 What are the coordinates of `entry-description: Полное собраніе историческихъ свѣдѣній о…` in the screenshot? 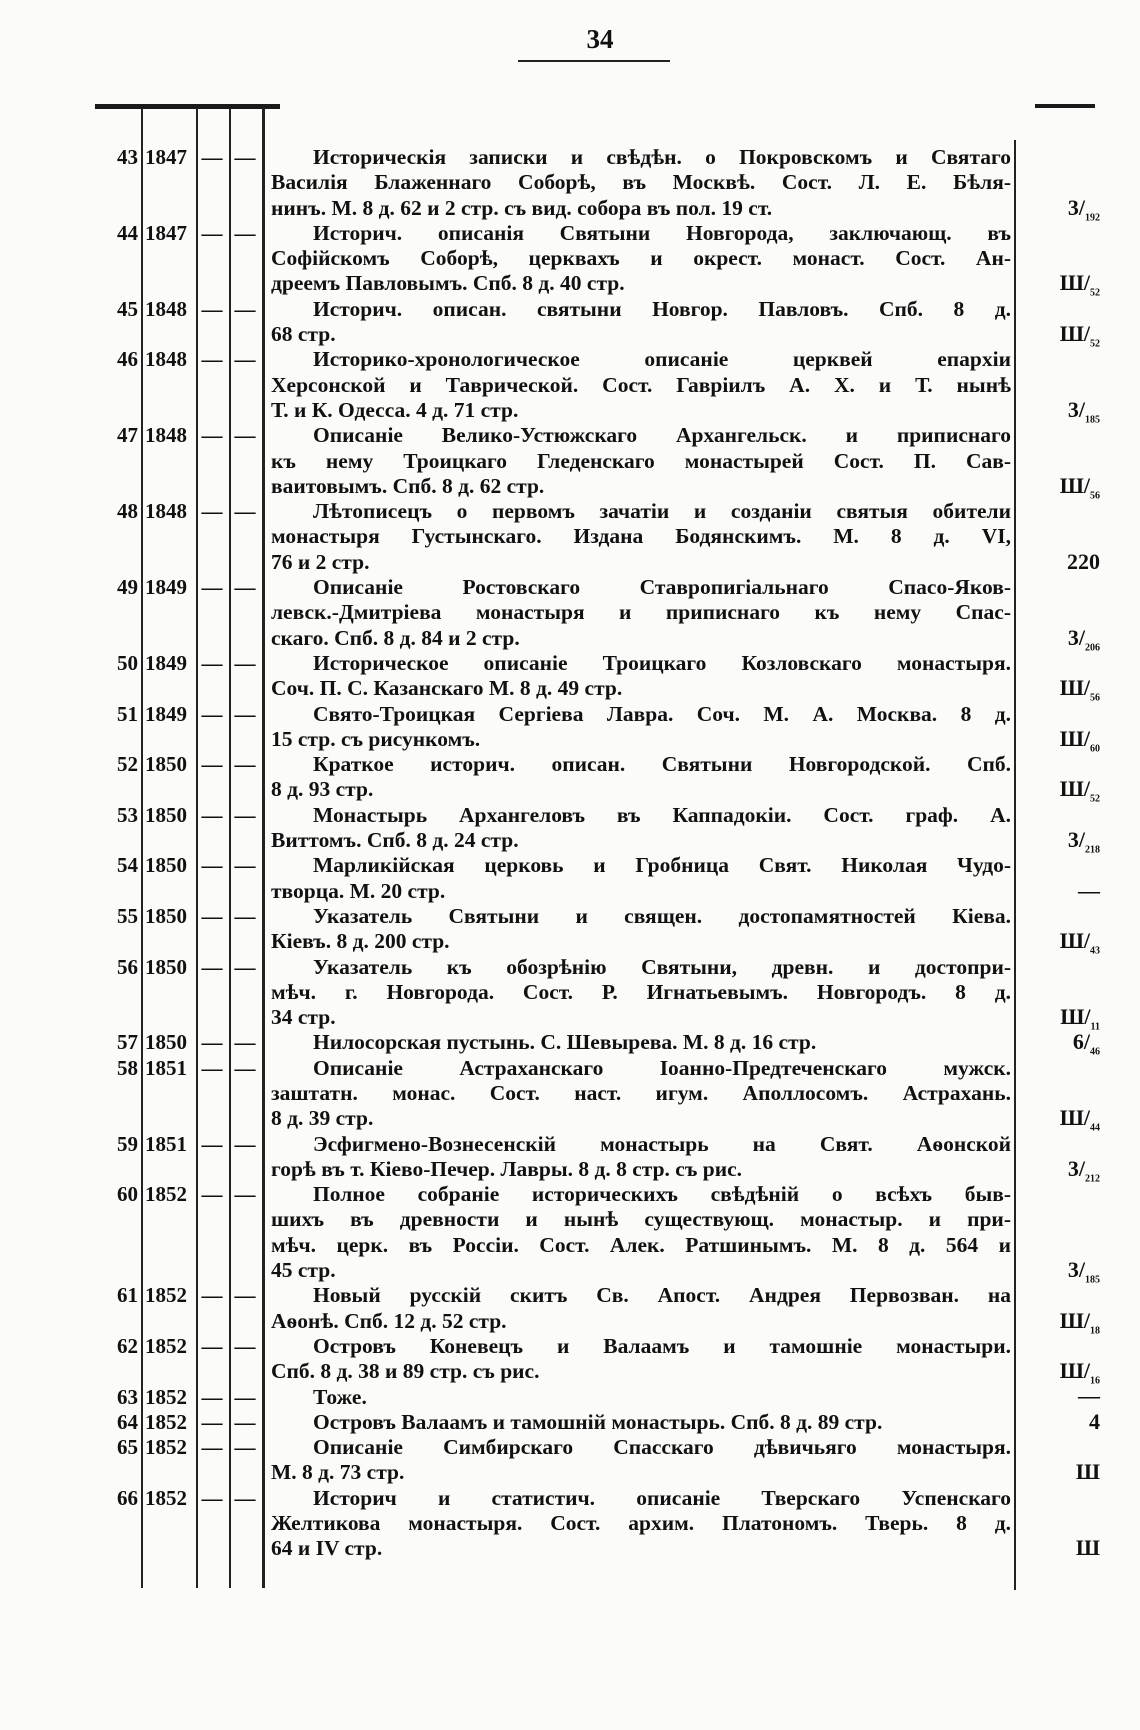 It's located at (641, 1232).